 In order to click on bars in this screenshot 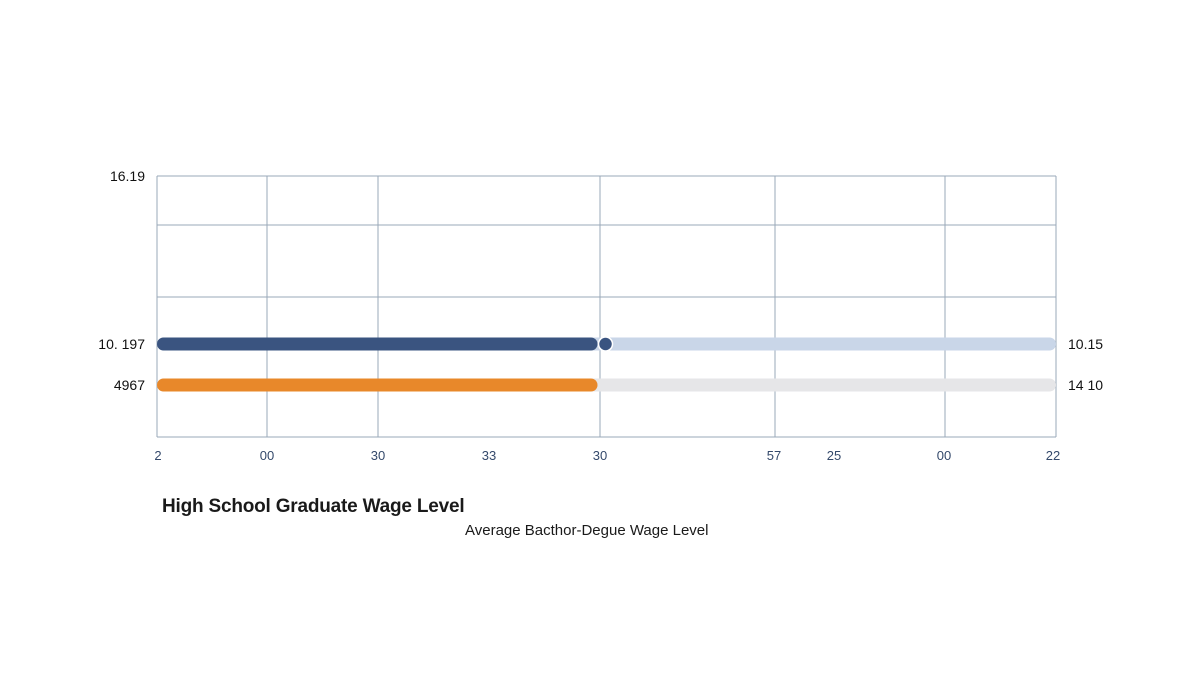, I will do `click(606, 364)`.